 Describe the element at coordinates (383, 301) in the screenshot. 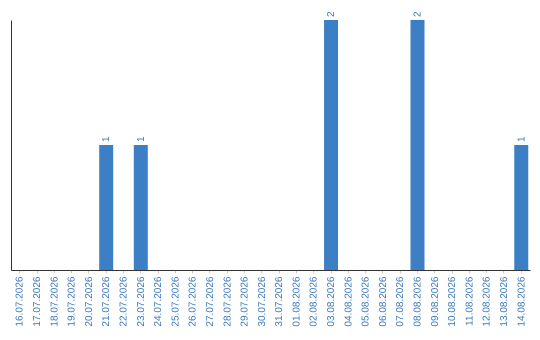

I see `x-tick-label: 06.08.2026` at that location.